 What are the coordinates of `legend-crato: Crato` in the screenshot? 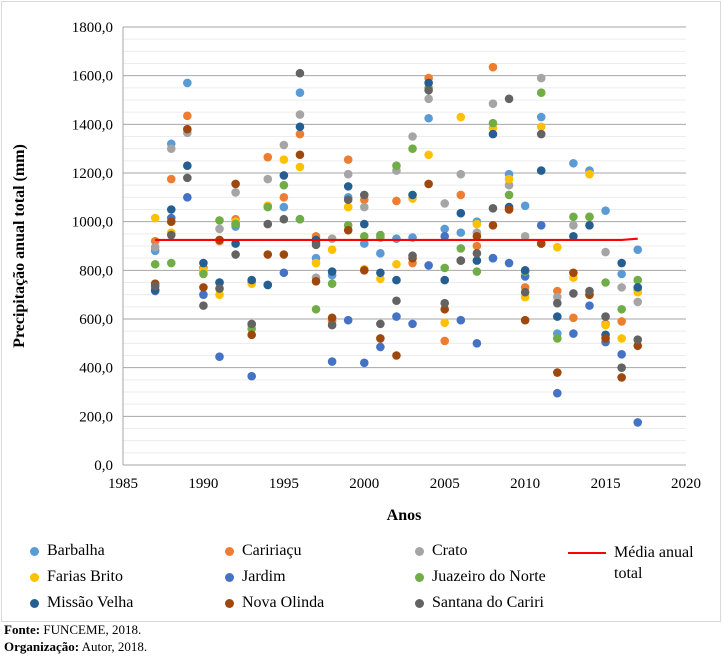 It's located at (441, 551).